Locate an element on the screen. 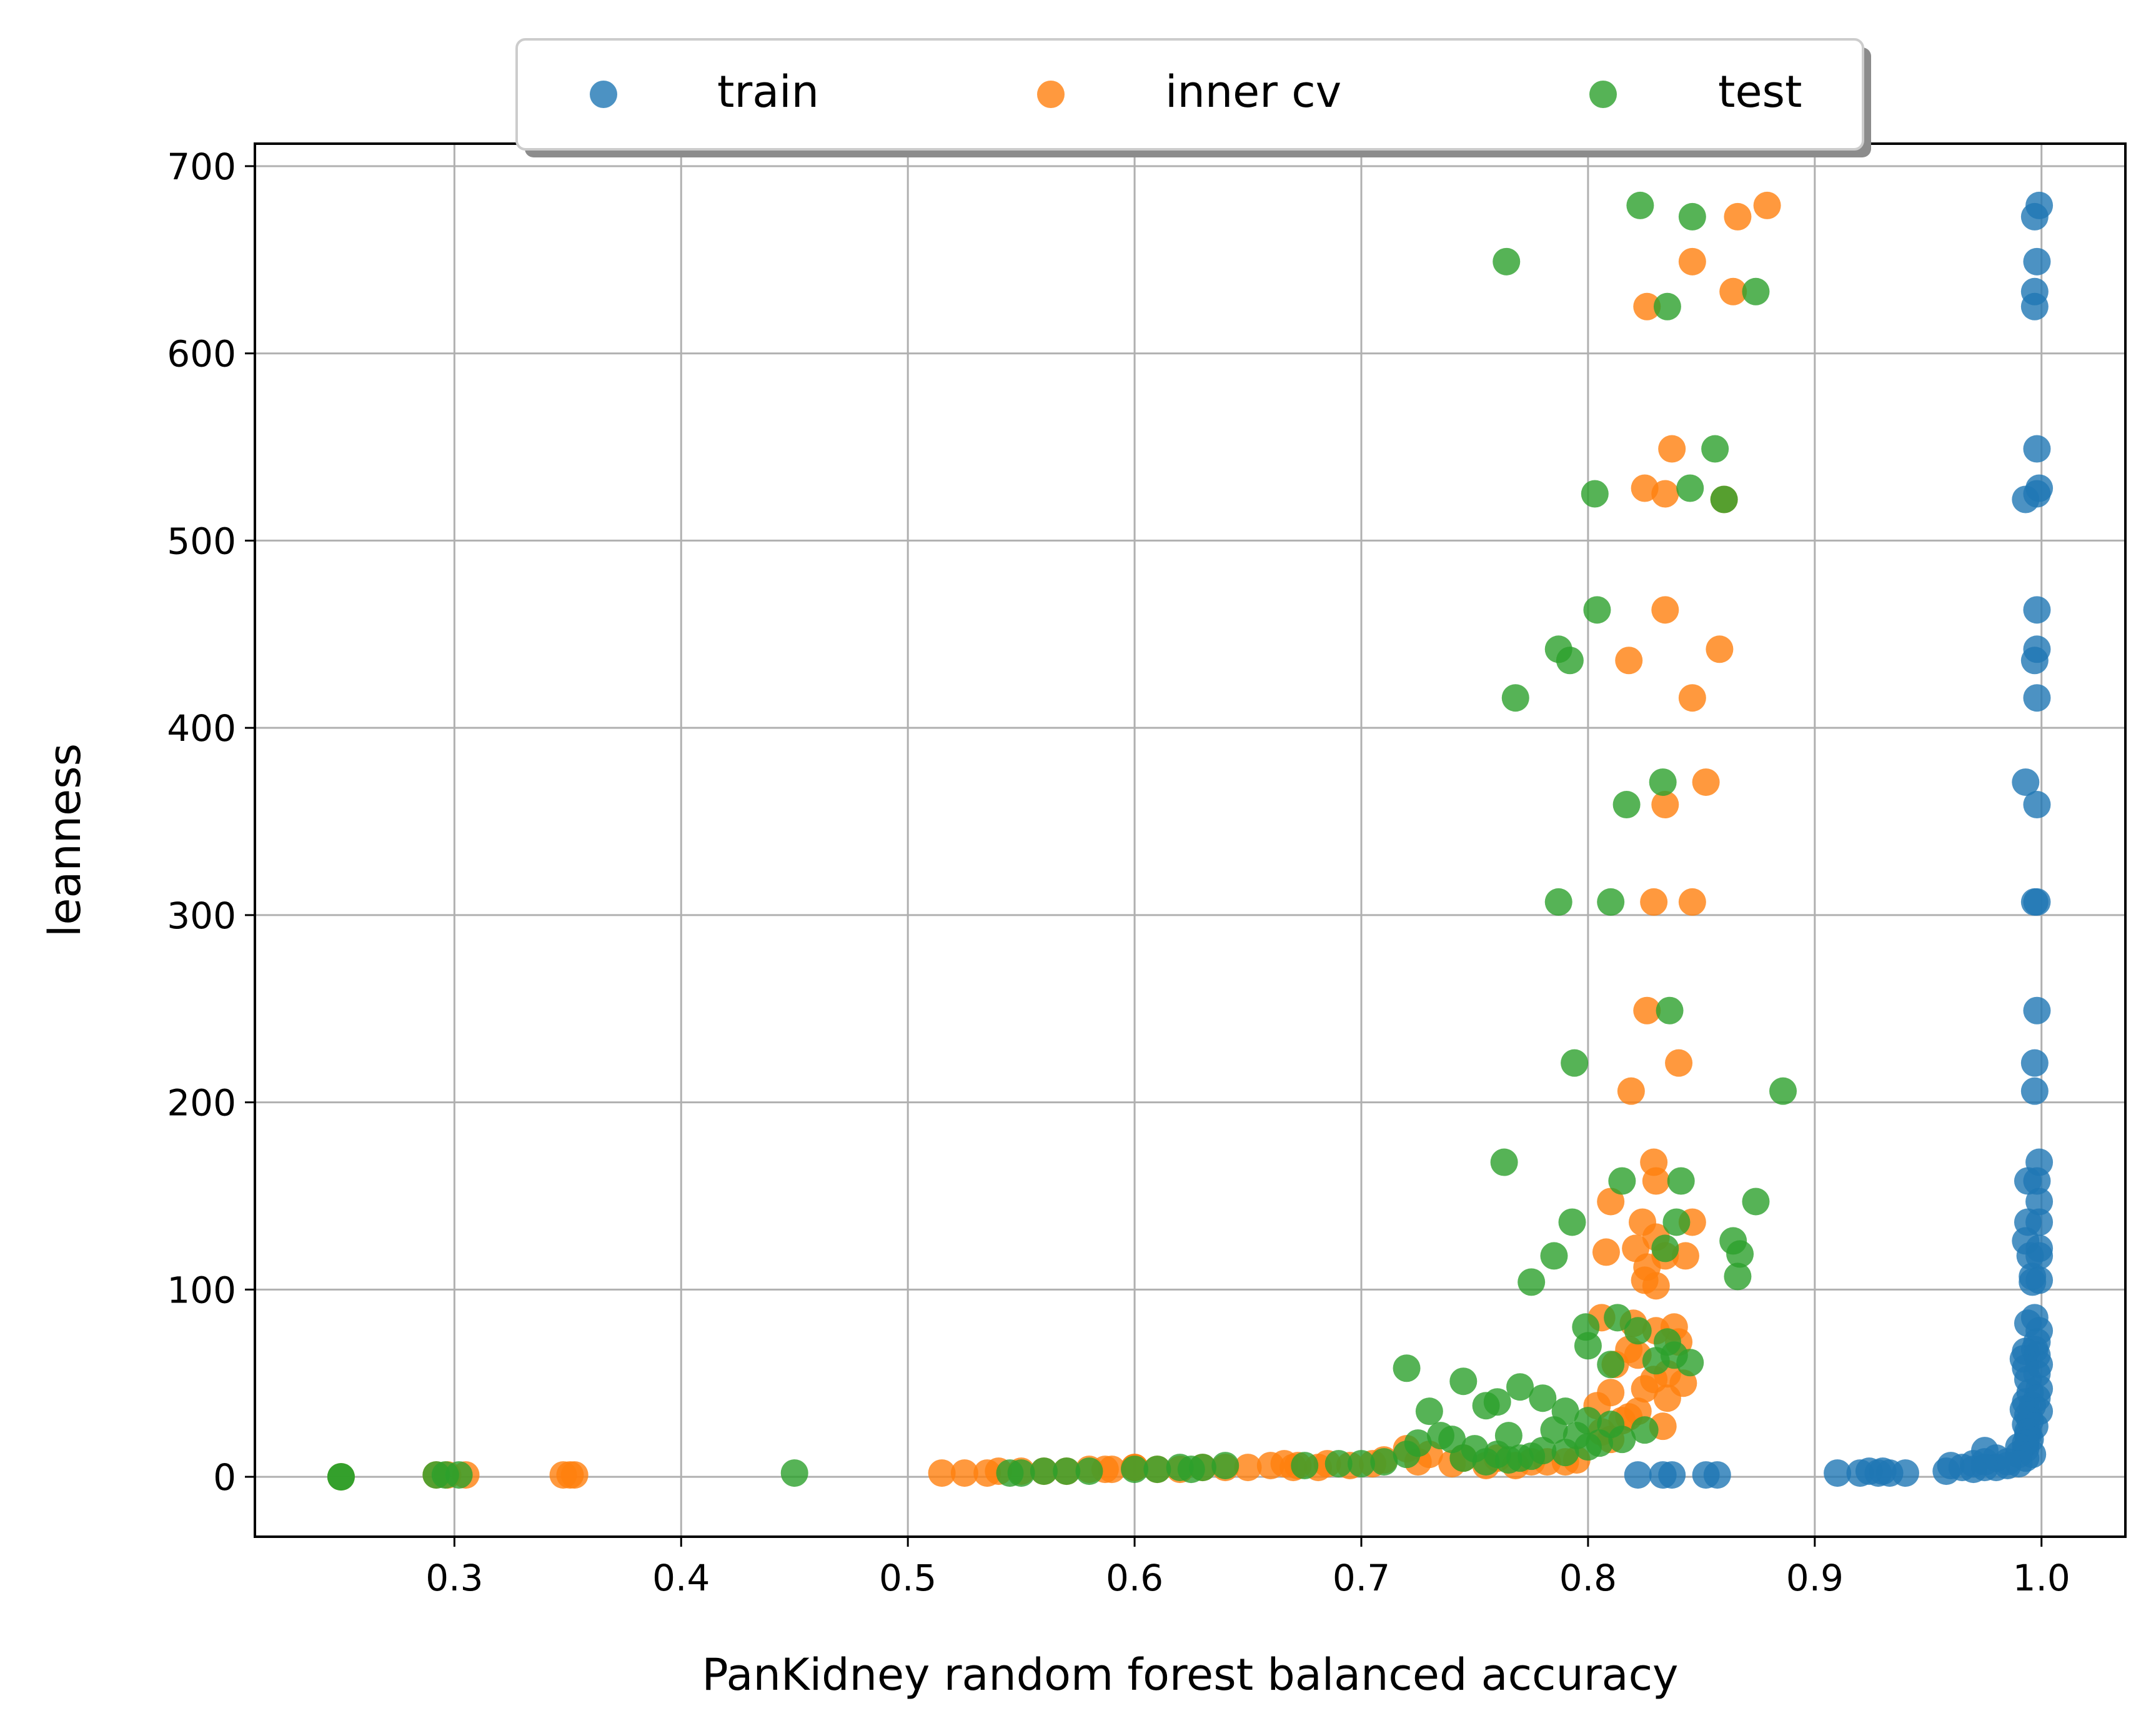 The width and height of the screenshot is (2151, 1736). y-tick-label: 200 is located at coordinates (202, 1103).